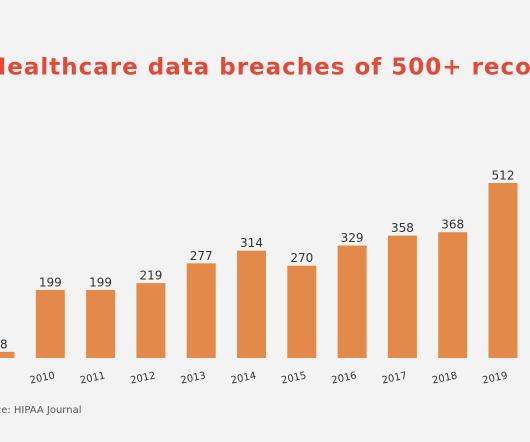 The width and height of the screenshot is (530, 442). What do you see at coordinates (40, 410) in the screenshot?
I see `source: Source: HIPAA Journal` at bounding box center [40, 410].